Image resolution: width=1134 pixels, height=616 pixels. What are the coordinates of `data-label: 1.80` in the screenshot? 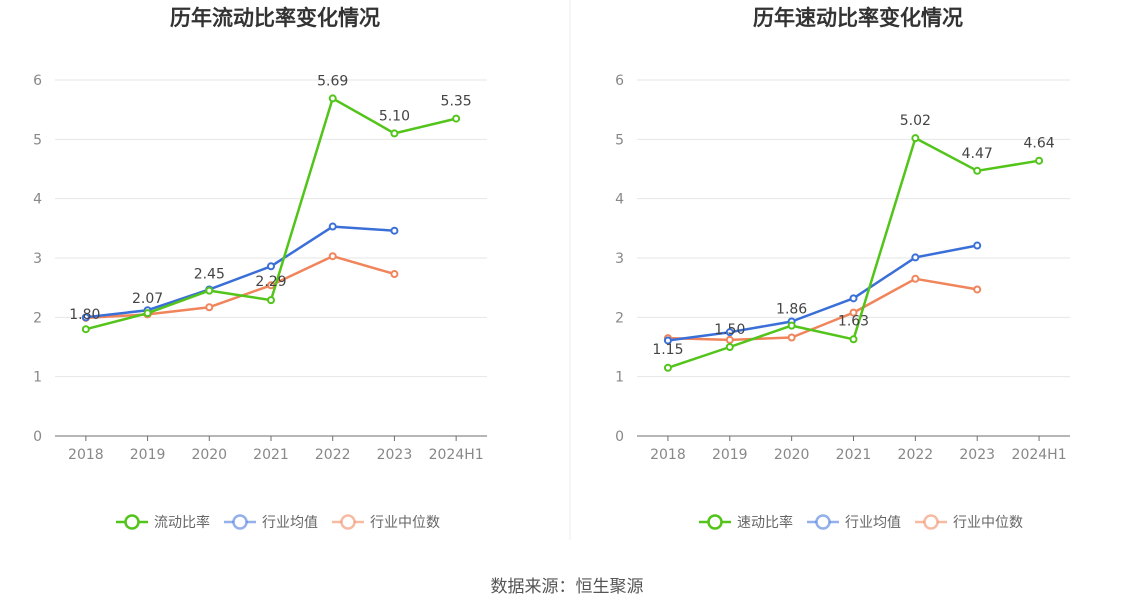 It's located at (84, 315).